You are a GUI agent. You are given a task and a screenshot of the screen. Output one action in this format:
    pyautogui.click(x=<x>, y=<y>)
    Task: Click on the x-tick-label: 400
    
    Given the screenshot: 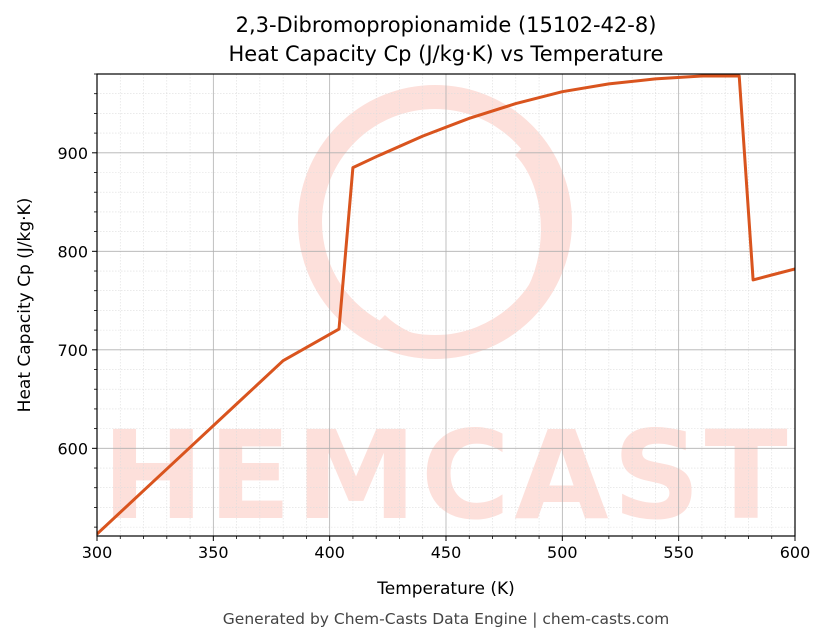 What is the action you would take?
    pyautogui.click(x=329, y=552)
    